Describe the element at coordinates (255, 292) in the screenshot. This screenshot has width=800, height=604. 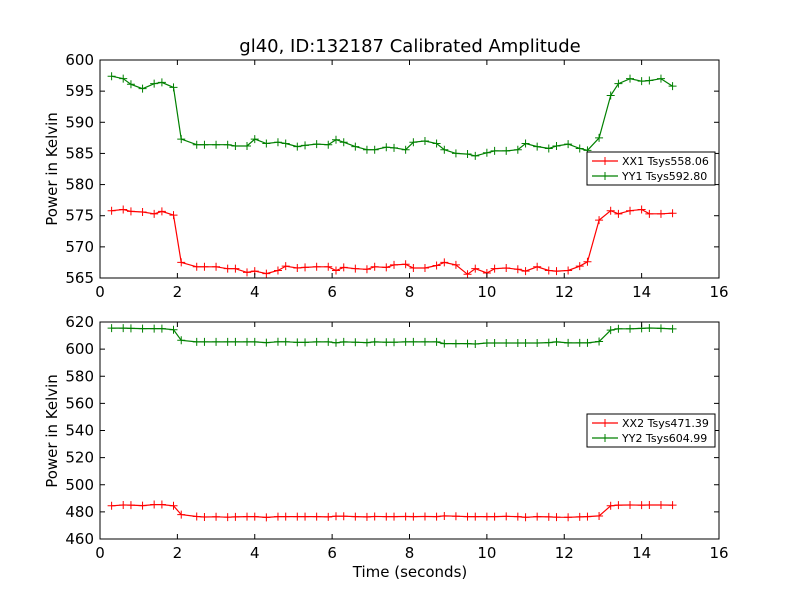
I see `top-xtick-label: 4` at that location.